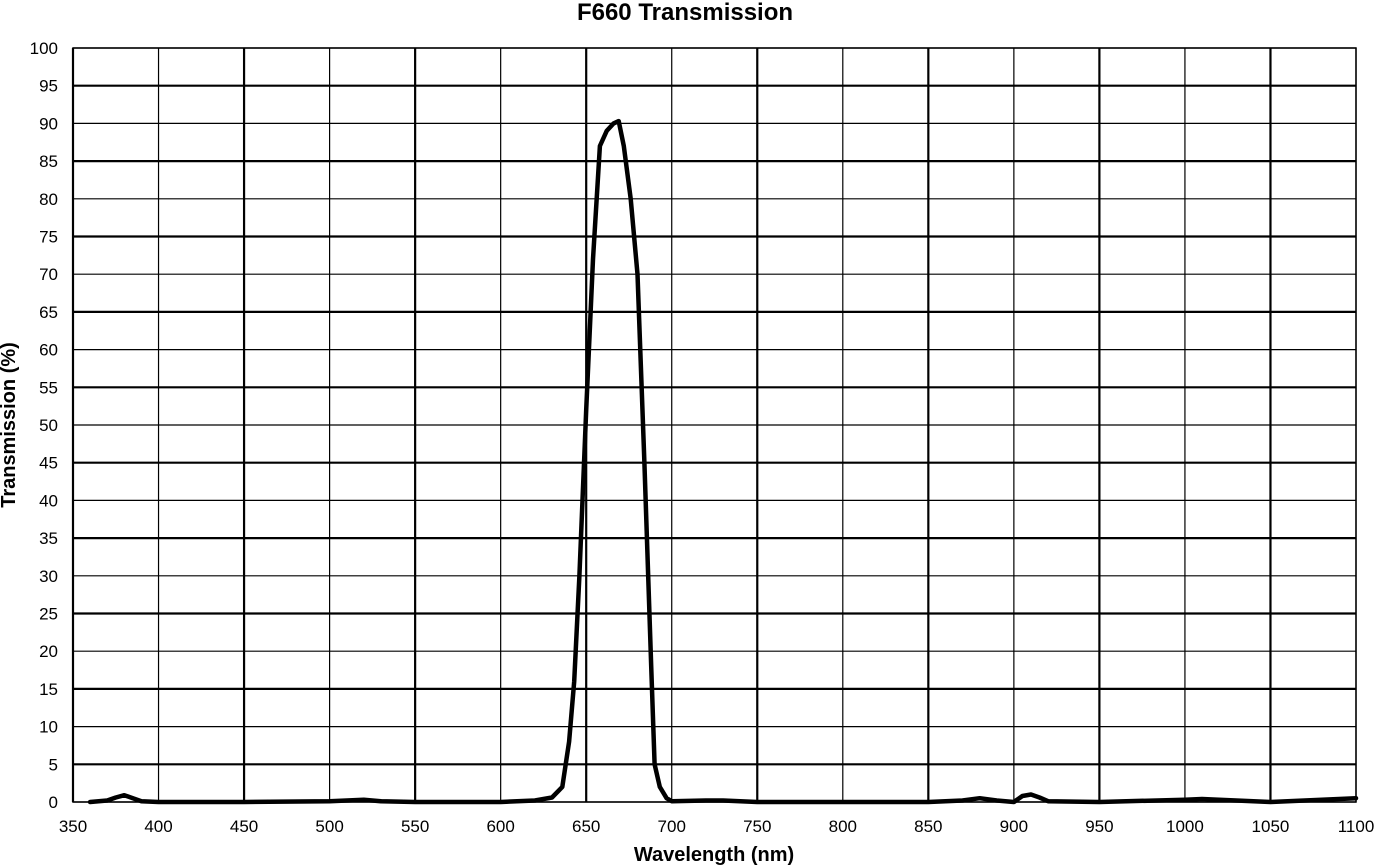 This screenshot has width=1376, height=866. I want to click on chart-title: F660 Transmission, so click(685, 13).